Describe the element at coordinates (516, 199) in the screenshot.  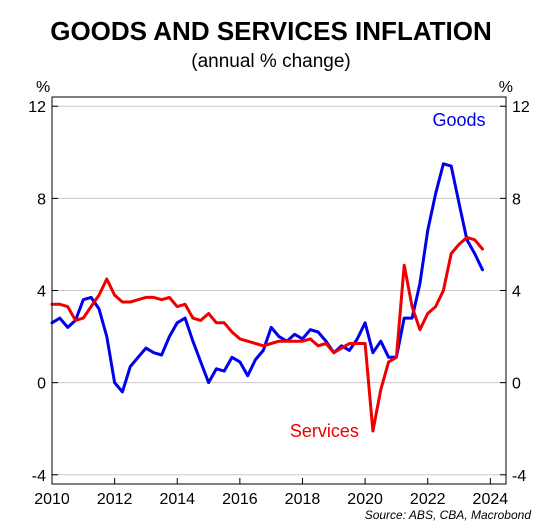
I see `y-tick-label-right: 8` at that location.